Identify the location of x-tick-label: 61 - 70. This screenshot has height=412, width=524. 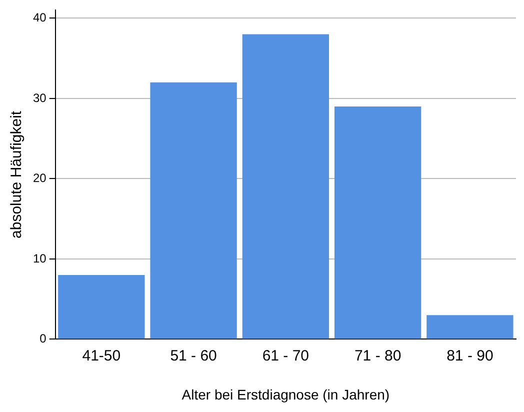
(286, 355).